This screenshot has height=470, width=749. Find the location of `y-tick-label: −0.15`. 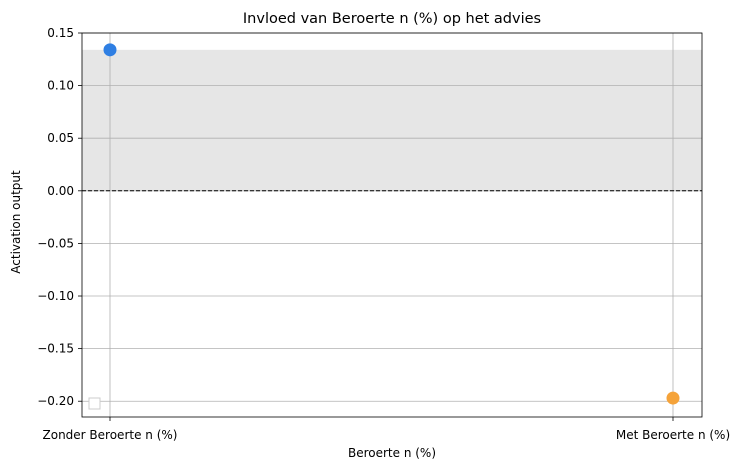

y-tick-label: −0.15 is located at coordinates (55, 349).